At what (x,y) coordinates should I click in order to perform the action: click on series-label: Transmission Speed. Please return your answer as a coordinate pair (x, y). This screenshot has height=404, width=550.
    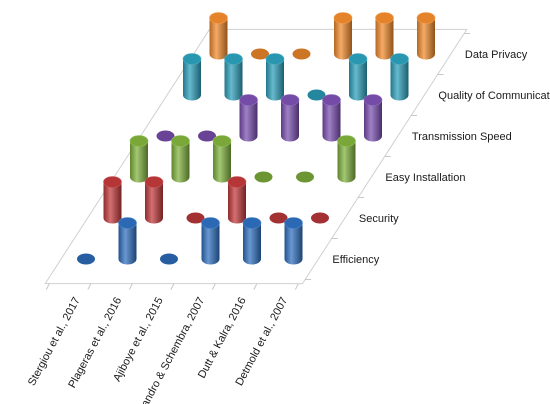
    Looking at the image, I should click on (462, 137).